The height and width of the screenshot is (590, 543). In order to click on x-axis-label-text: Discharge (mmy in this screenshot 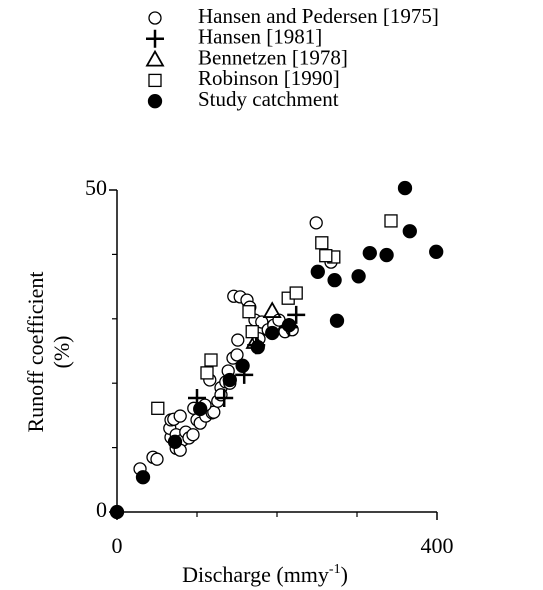, I will do `click(255, 574)`.